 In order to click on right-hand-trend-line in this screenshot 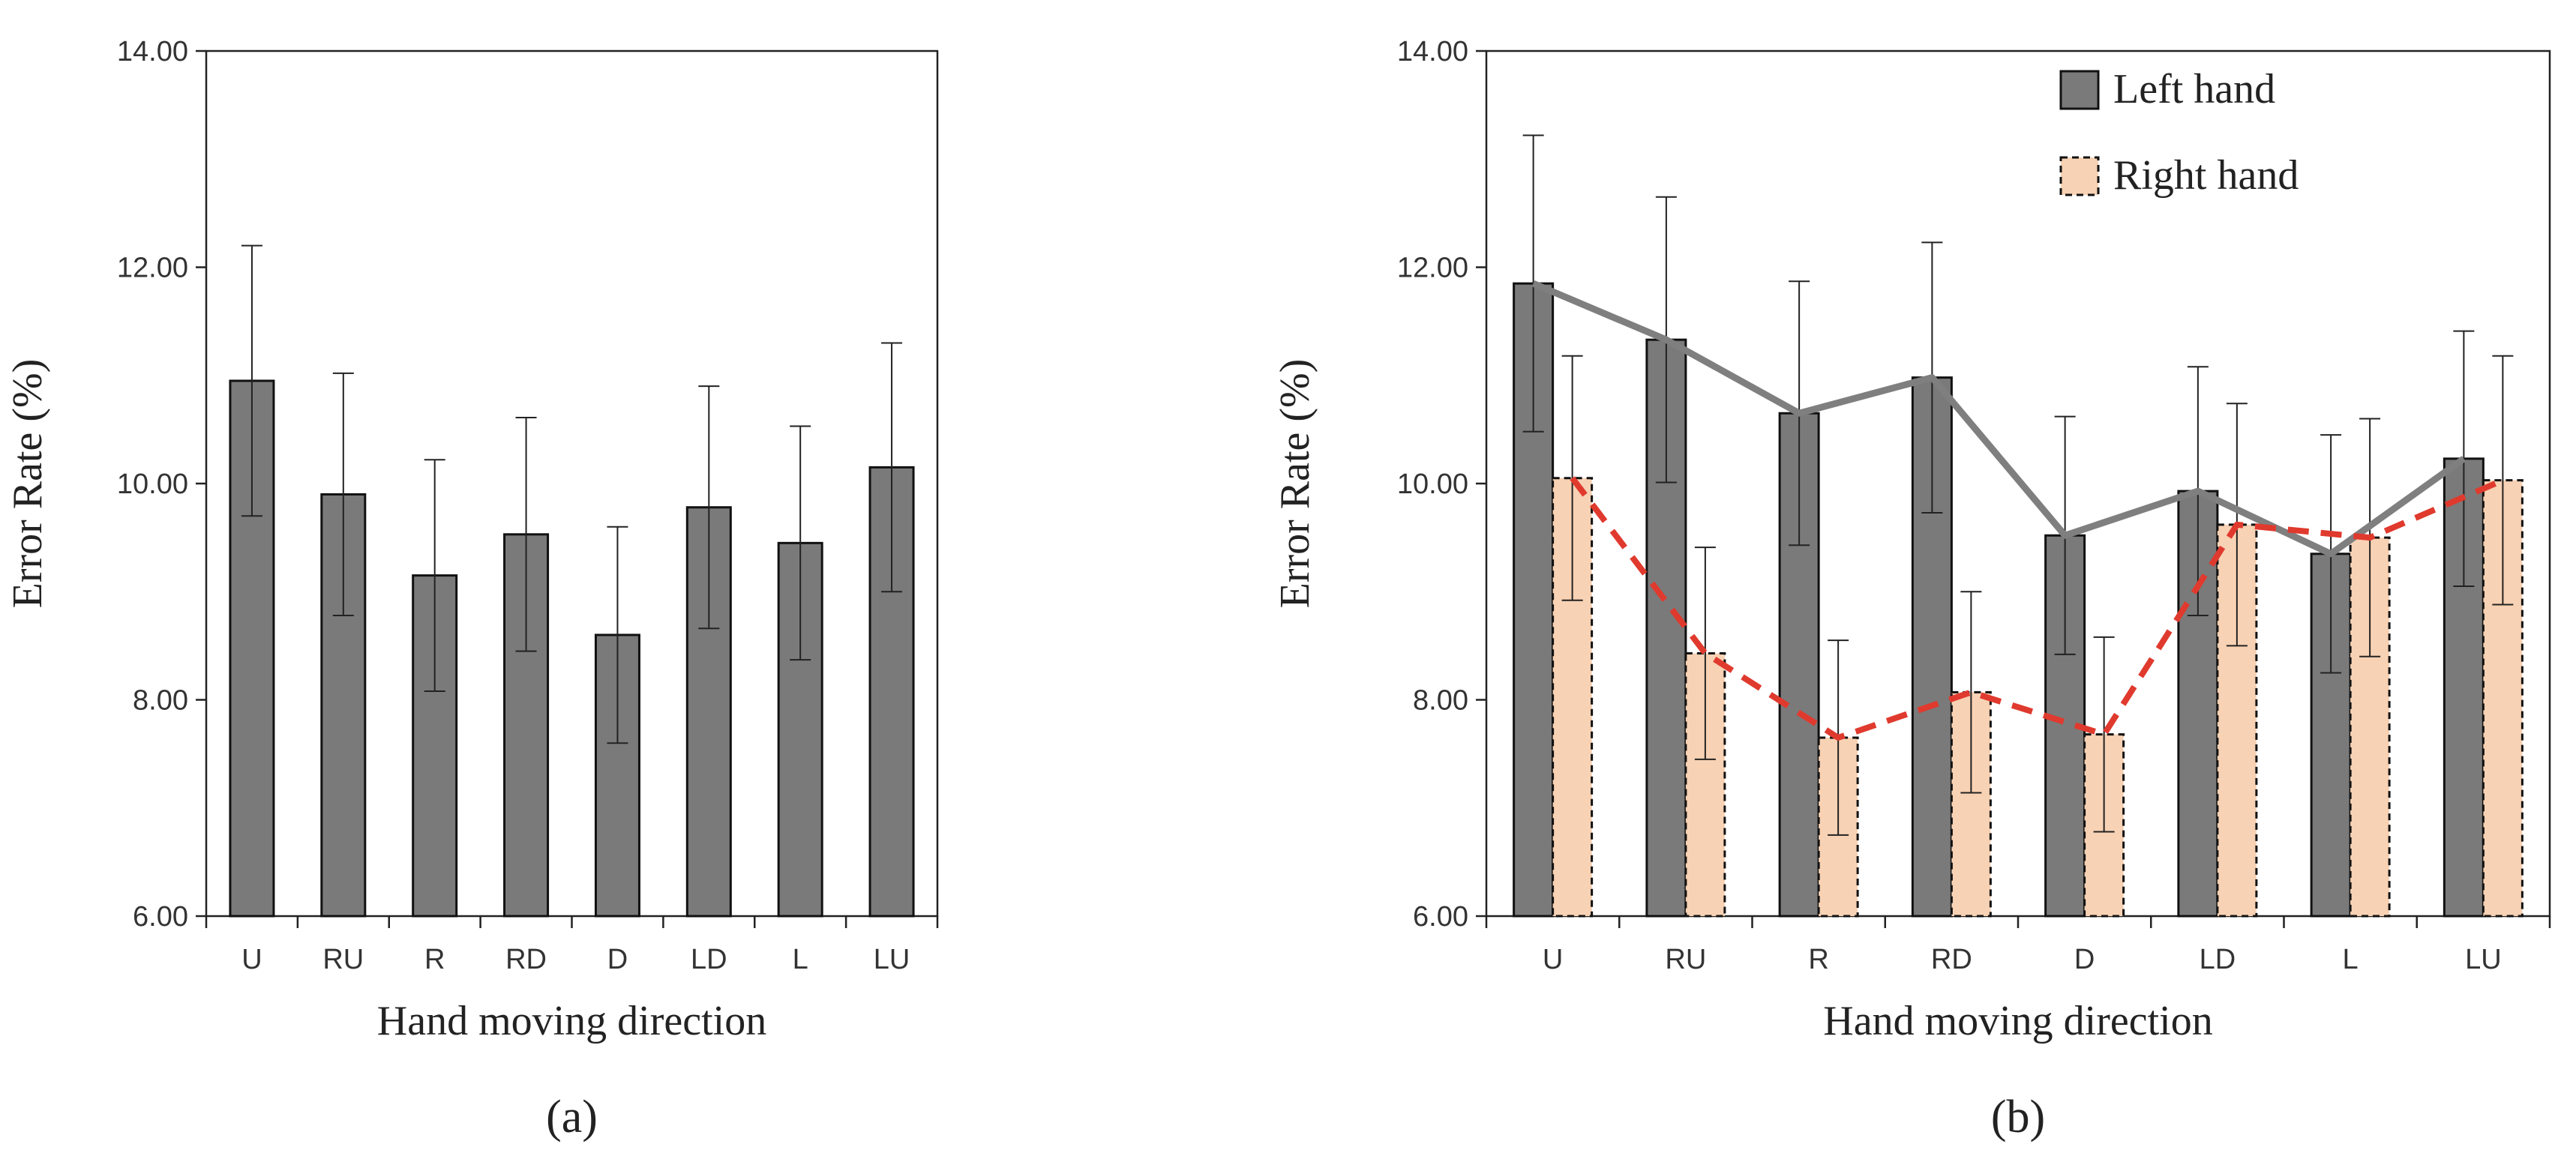, I will do `click(2037, 608)`.